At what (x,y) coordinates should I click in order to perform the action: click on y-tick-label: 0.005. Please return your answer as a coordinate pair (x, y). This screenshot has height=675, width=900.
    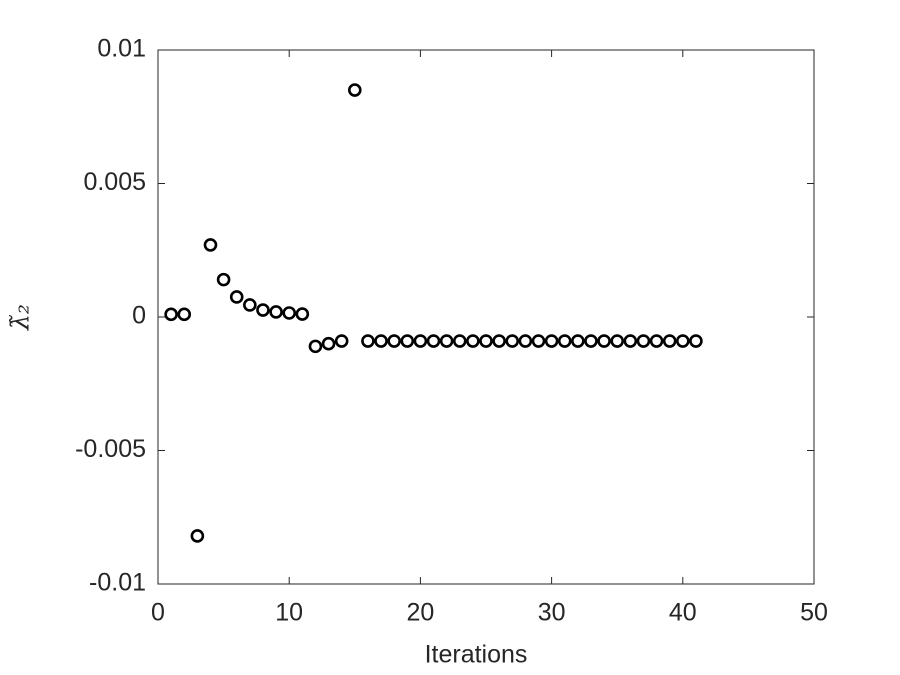
    Looking at the image, I should click on (114, 182).